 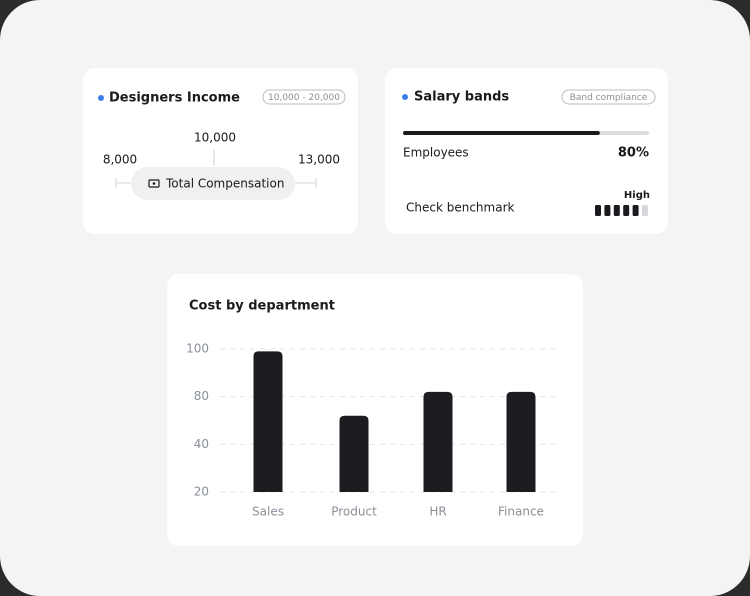 What do you see at coordinates (262, 306) in the screenshot?
I see `chart-title: Cost by department` at bounding box center [262, 306].